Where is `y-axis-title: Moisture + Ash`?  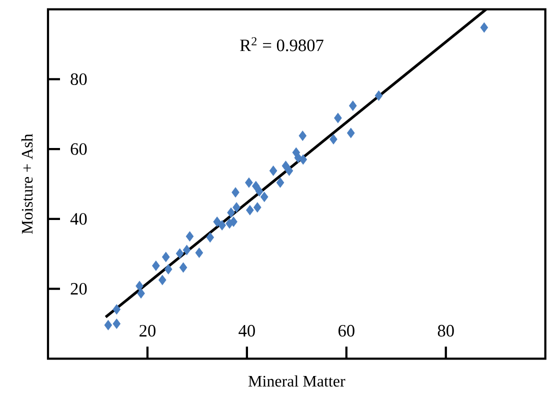 y-axis-title: Moisture + Ash is located at coordinates (27, 184).